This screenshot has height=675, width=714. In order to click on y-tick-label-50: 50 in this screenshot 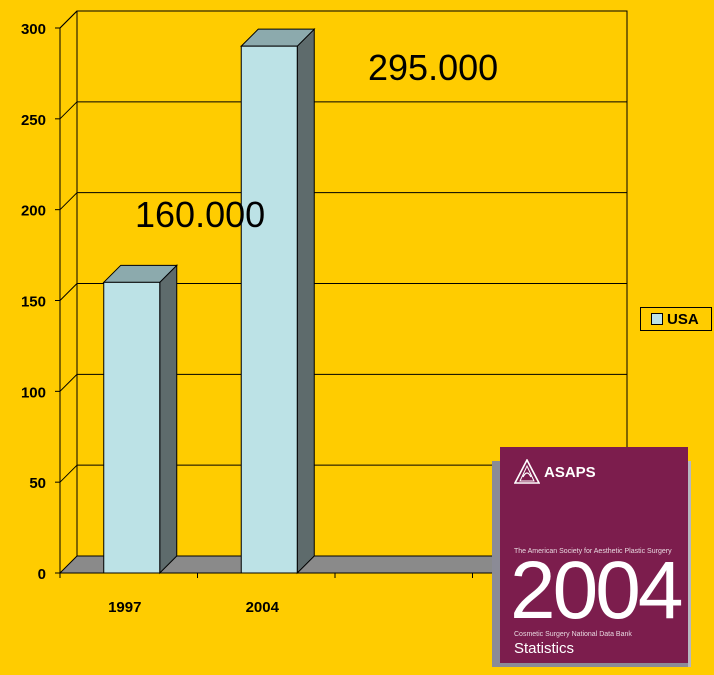, I will do `click(37, 483)`.